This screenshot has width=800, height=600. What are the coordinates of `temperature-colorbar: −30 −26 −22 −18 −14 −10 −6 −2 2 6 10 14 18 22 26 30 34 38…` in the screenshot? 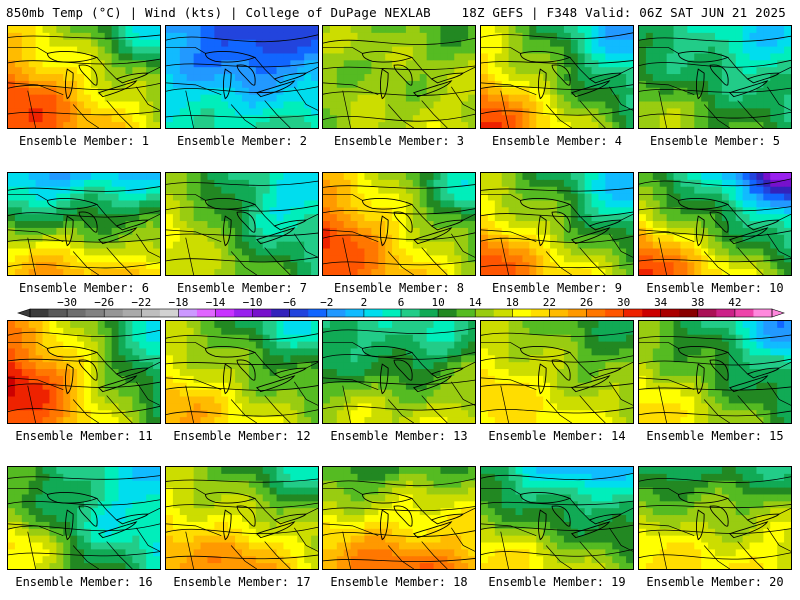 It's located at (401, 307).